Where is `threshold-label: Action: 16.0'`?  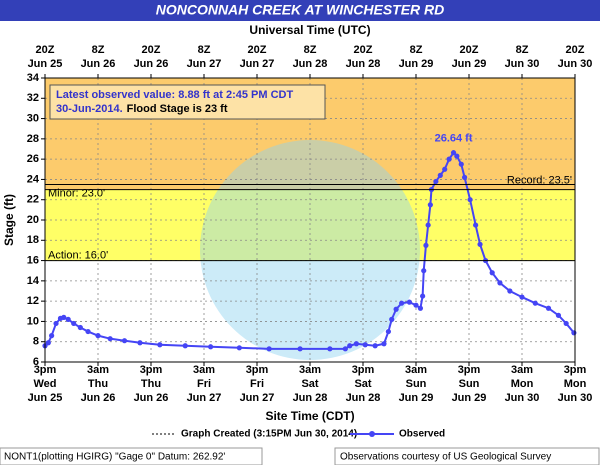 threshold-label: Action: 16.0' is located at coordinates (78, 255).